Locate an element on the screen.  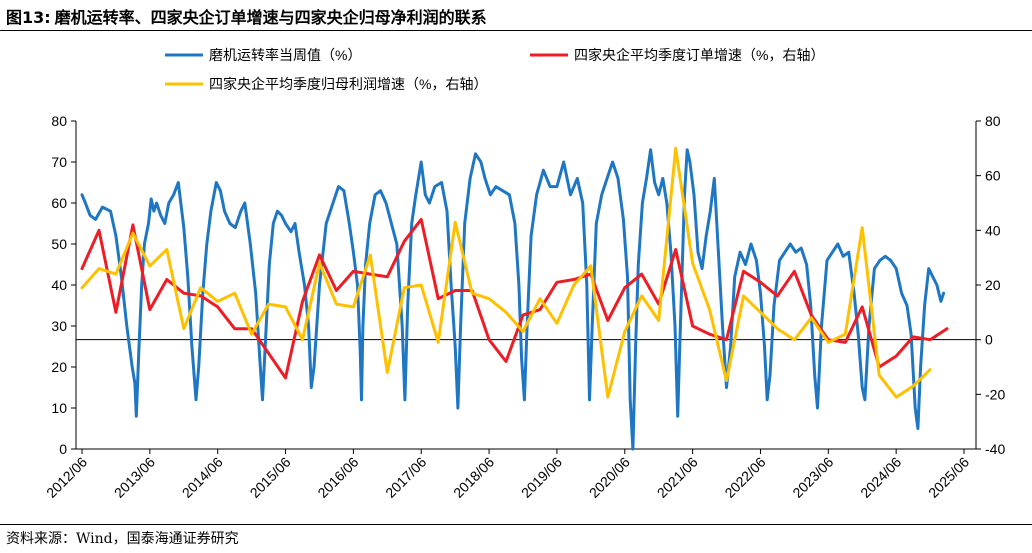
title-rule is located at coordinates (516, 30).